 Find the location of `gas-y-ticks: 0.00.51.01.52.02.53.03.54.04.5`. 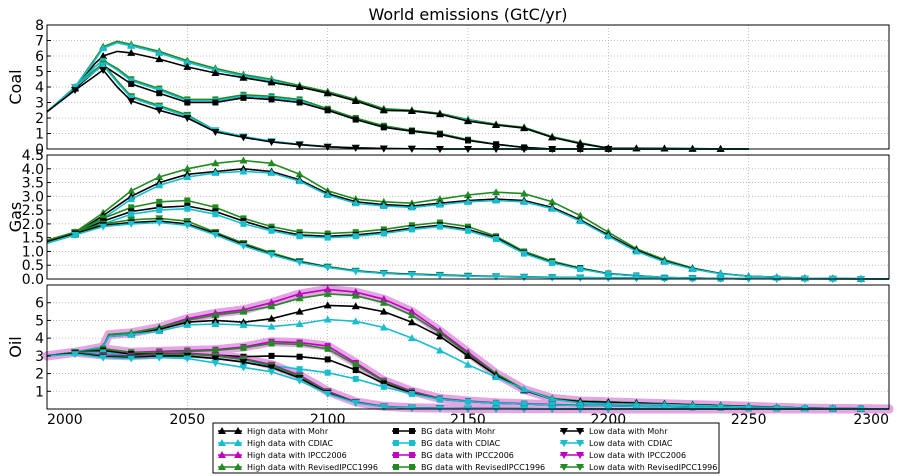

gas-y-ticks: 0.00.51.01.52.02.53.03.54.04.5 is located at coordinates (36, 218).